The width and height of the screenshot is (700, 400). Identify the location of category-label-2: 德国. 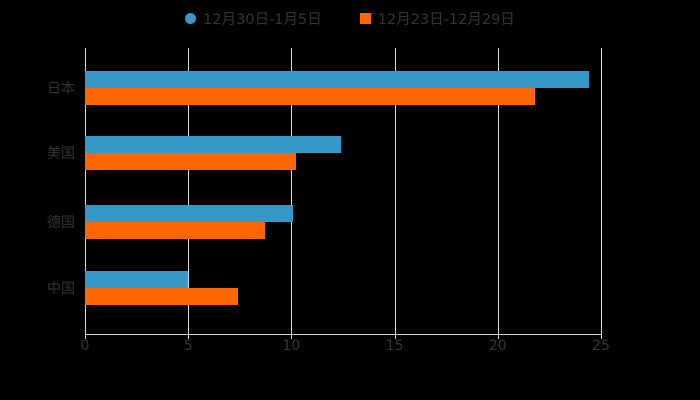
(61, 223).